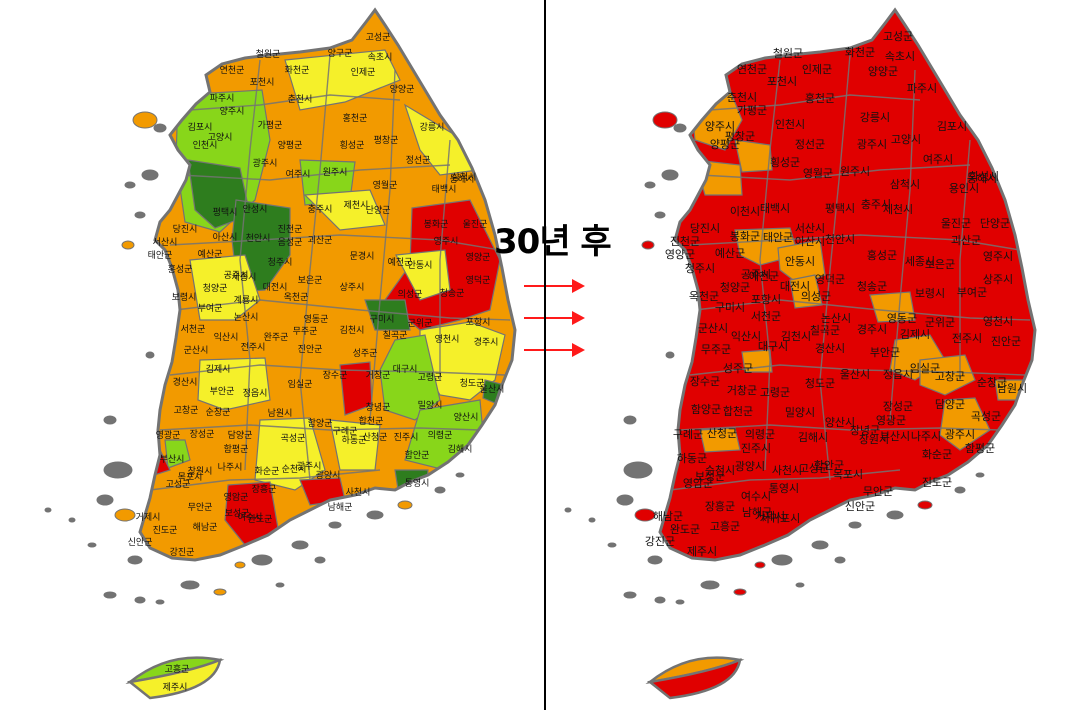  I want to click on left-label-95: 남원시, so click(280, 413).